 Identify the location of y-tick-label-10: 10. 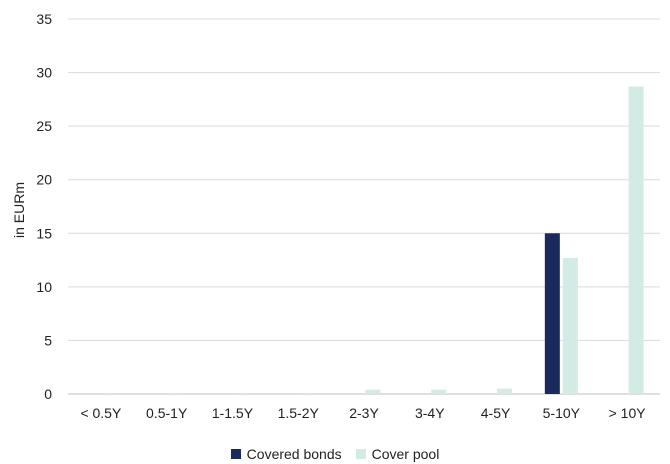
(44, 287).